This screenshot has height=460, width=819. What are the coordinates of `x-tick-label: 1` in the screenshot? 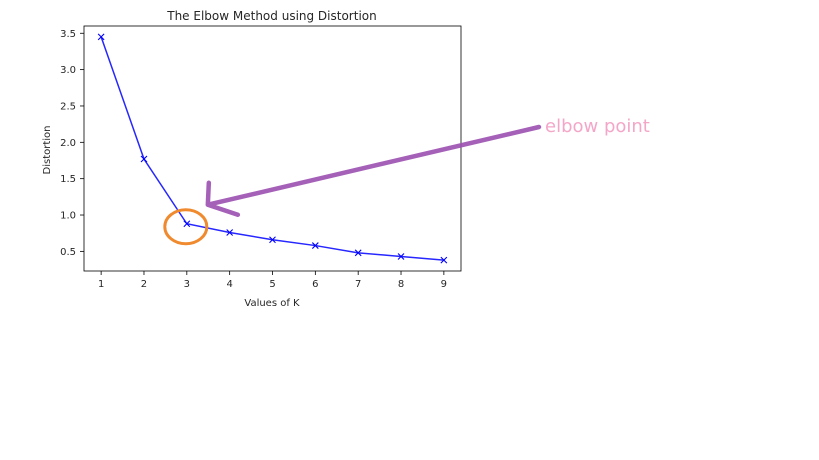 It's located at (101, 284).